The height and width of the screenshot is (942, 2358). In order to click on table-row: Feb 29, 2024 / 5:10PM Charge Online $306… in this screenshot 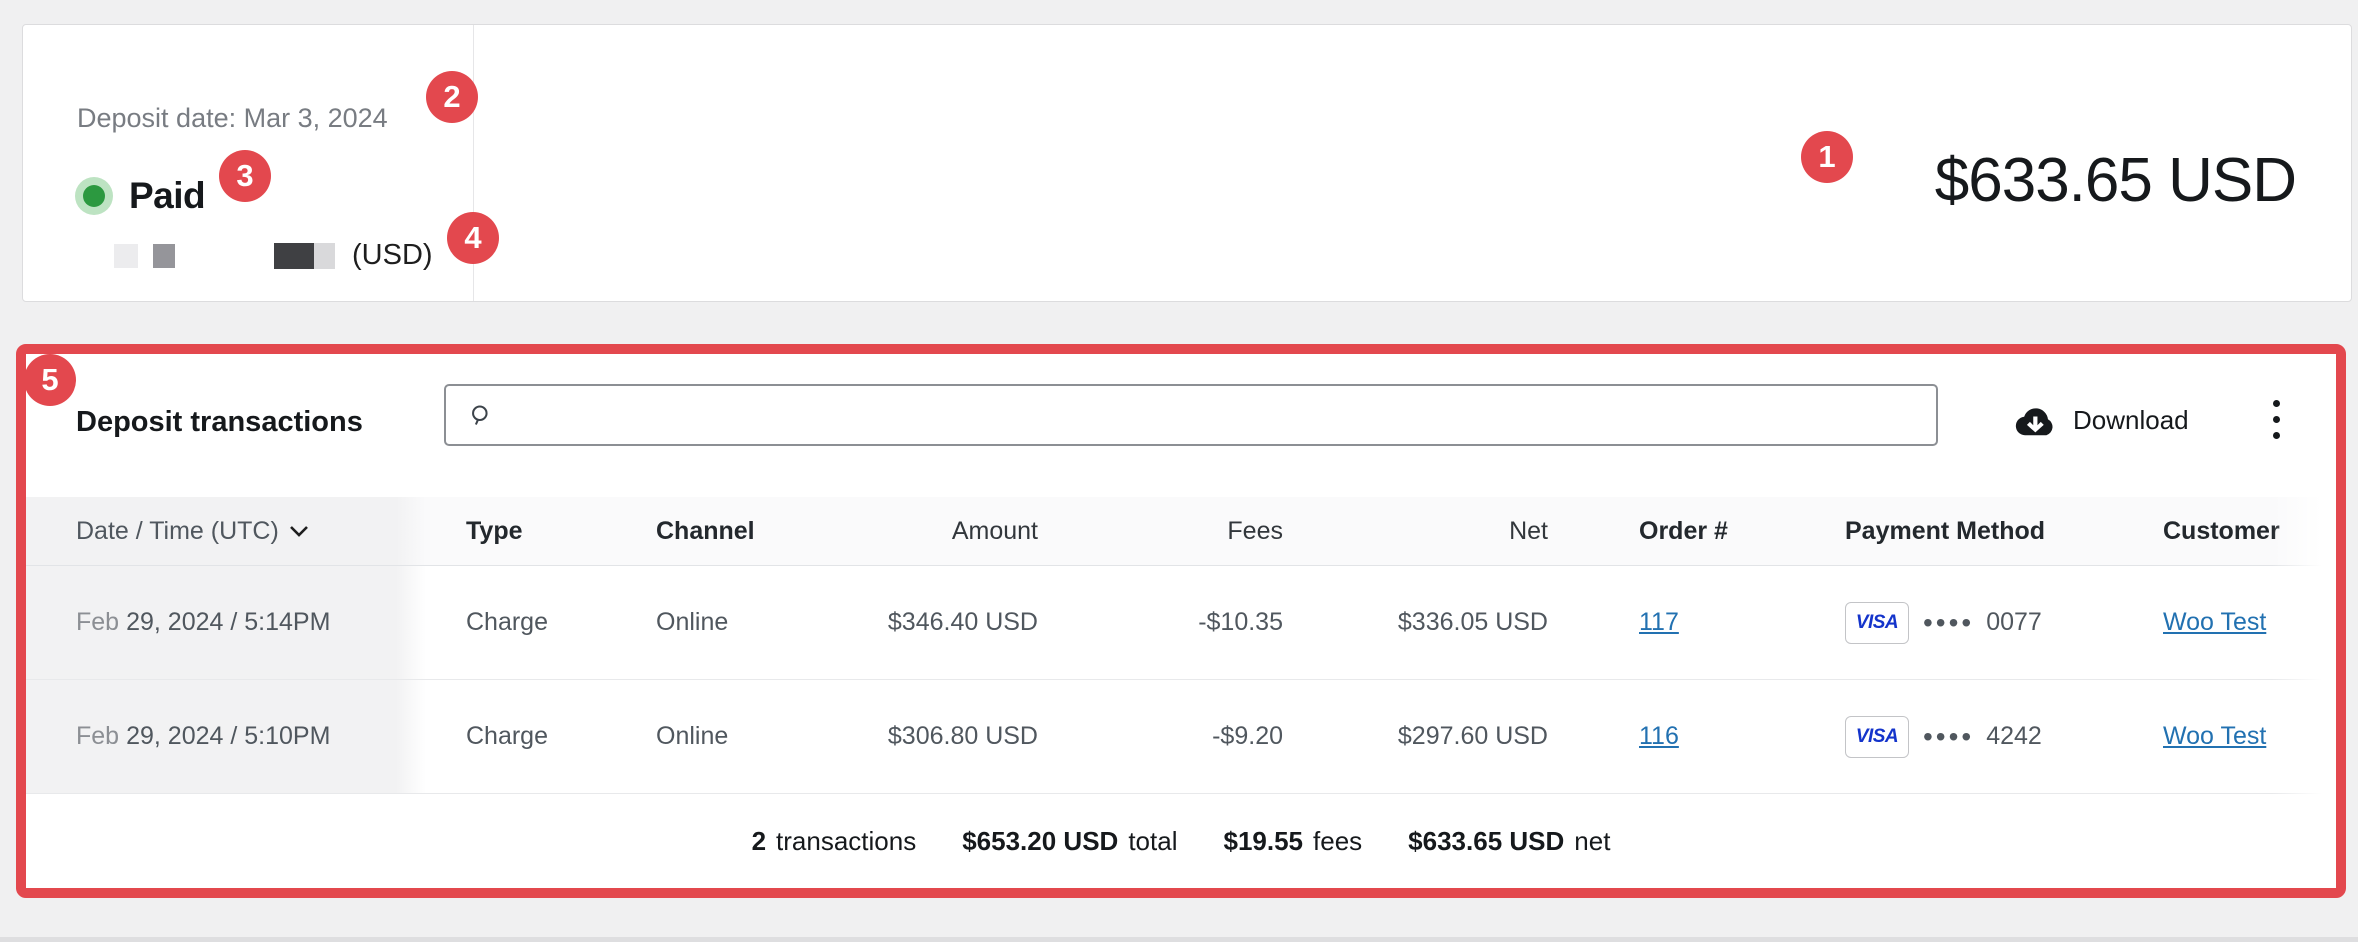, I will do `click(1181, 737)`.